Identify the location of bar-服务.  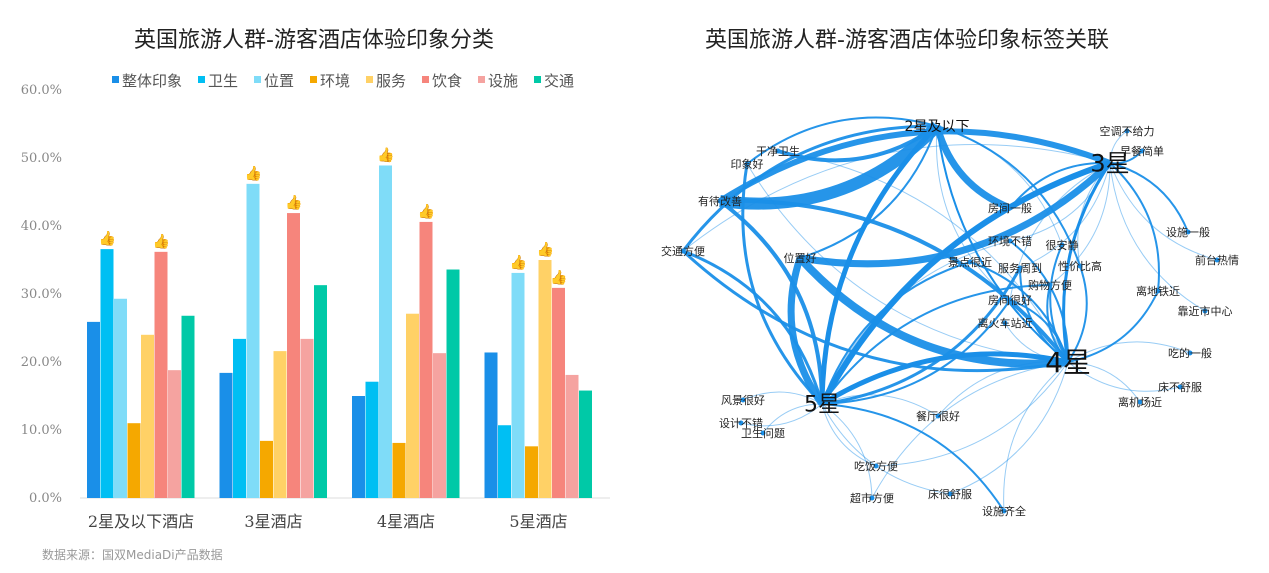
(412, 405).